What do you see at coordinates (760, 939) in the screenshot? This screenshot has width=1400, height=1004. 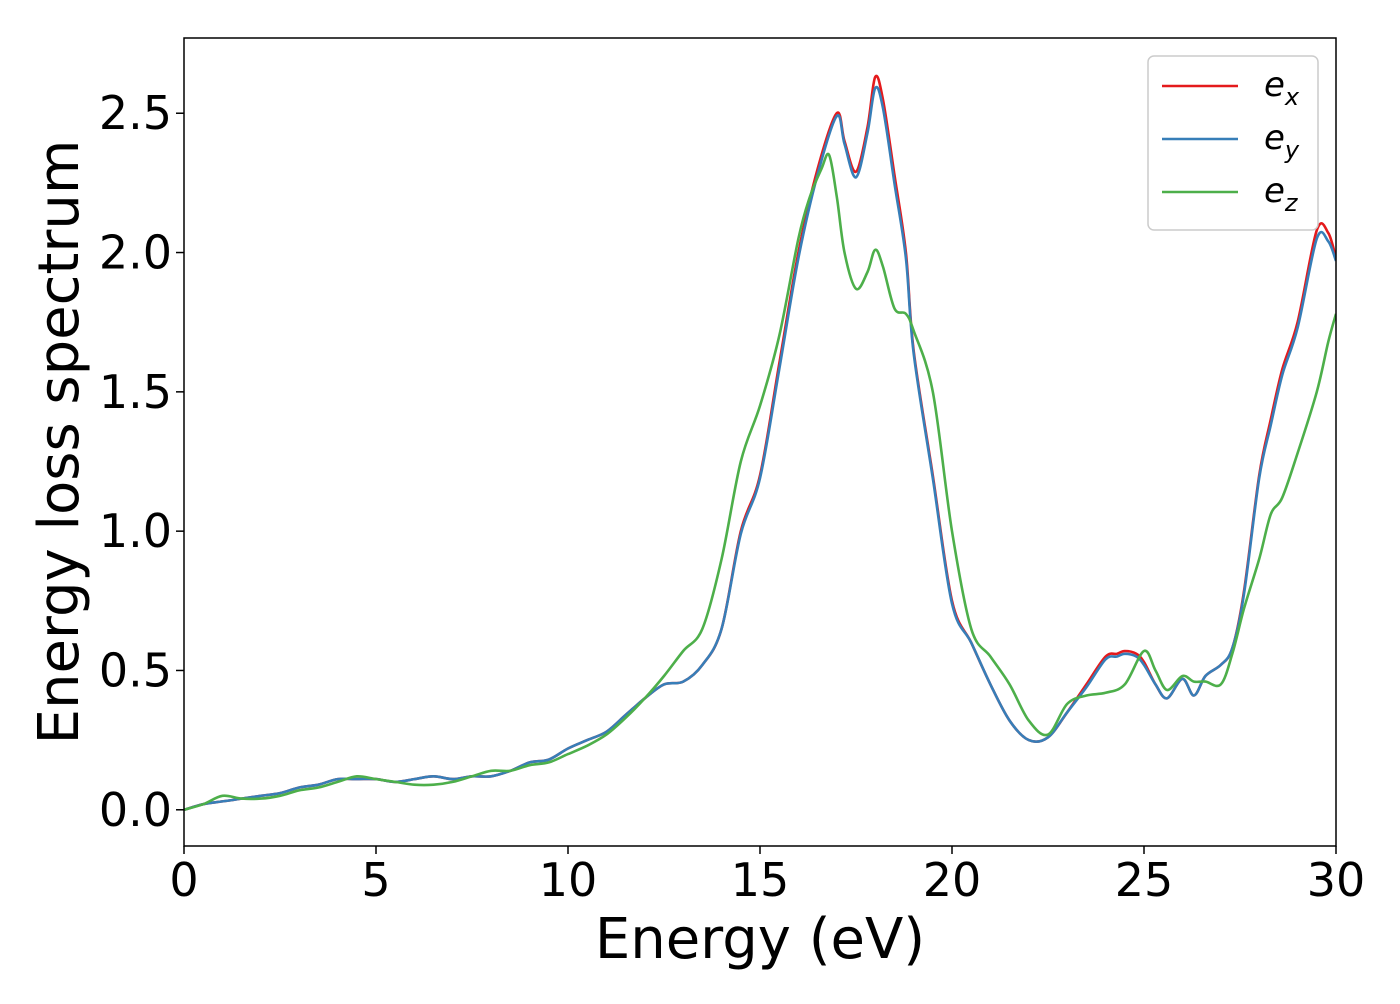 I see `x-axis-label: Energy (eV)` at bounding box center [760, 939].